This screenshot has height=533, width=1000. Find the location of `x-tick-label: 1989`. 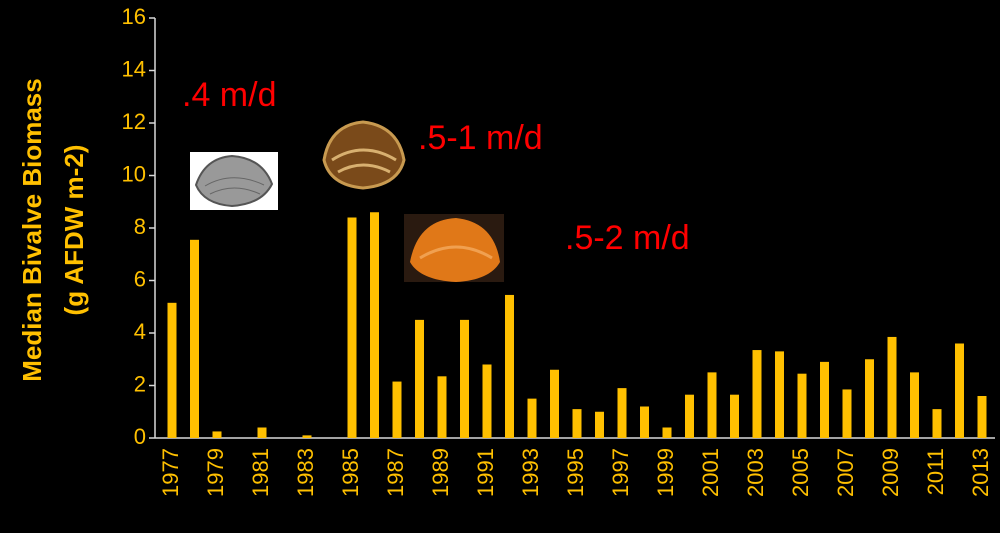

x-tick-label: 1989 is located at coordinates (440, 472).